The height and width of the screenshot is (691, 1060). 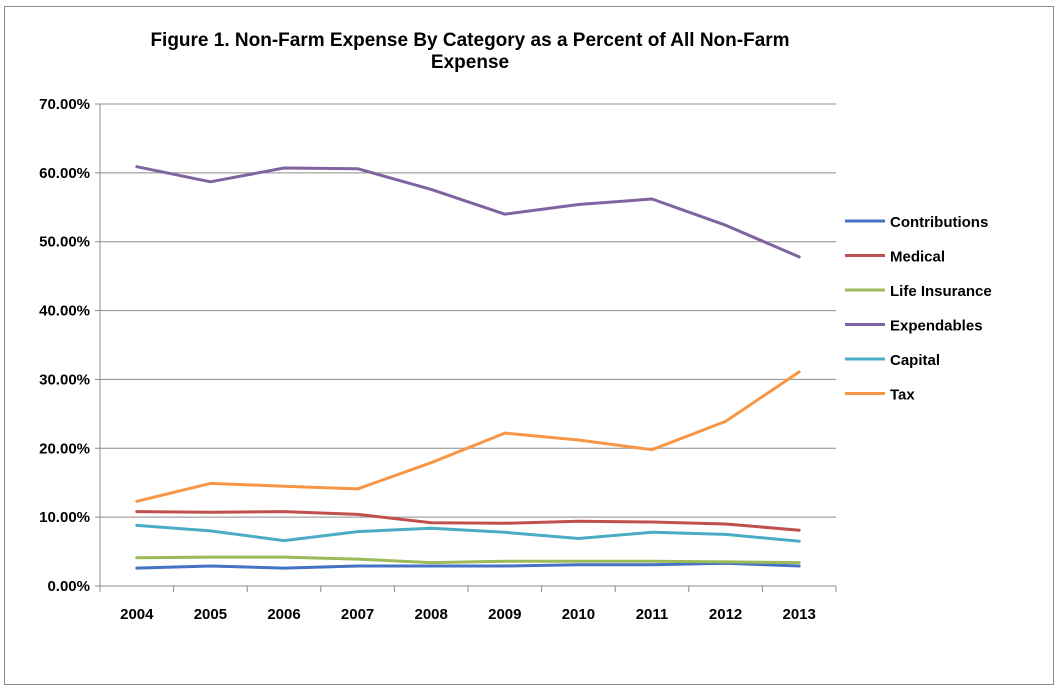 I want to click on legend-label-contributions: Contributions, so click(x=939, y=222).